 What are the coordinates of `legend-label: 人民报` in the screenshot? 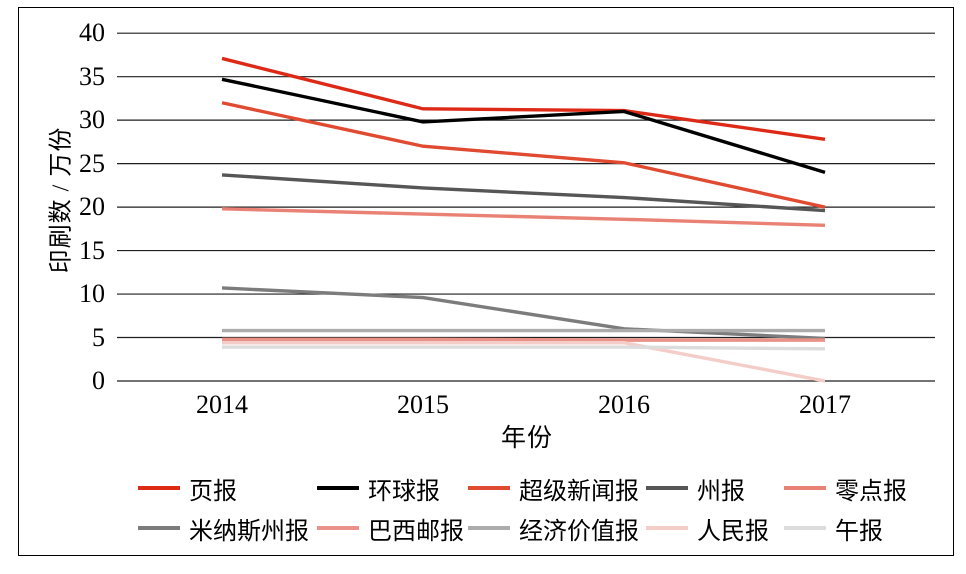 It's located at (733, 531).